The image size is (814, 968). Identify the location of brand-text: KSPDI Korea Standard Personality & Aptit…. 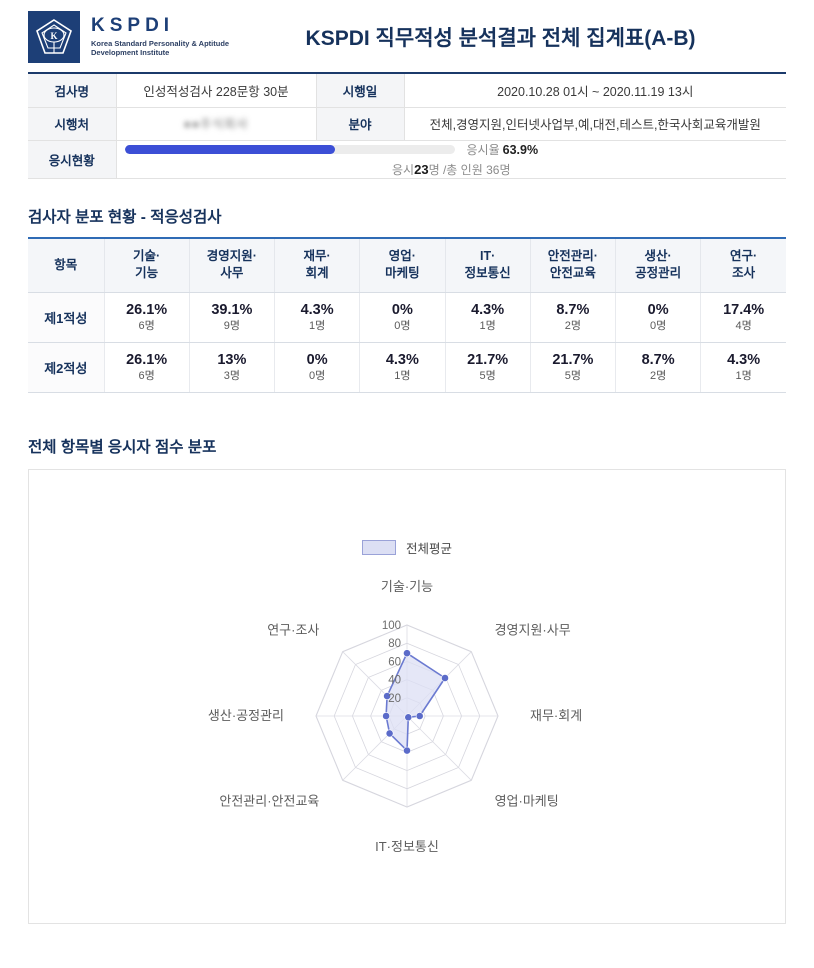
(160, 37).